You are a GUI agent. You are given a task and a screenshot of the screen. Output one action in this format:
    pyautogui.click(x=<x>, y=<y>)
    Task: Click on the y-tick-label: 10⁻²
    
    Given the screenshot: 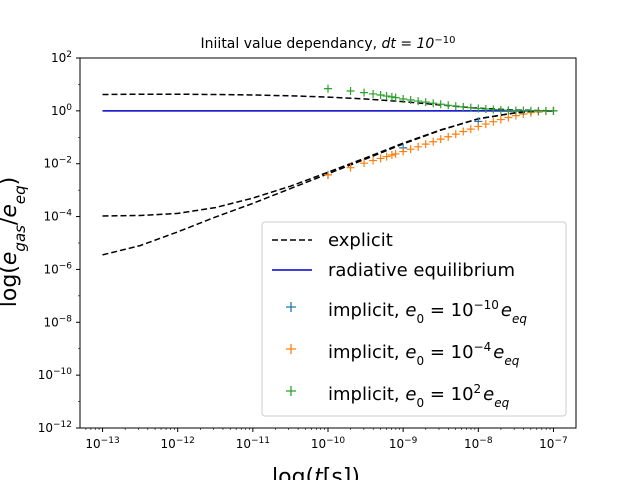 What is the action you would take?
    pyautogui.click(x=57, y=163)
    